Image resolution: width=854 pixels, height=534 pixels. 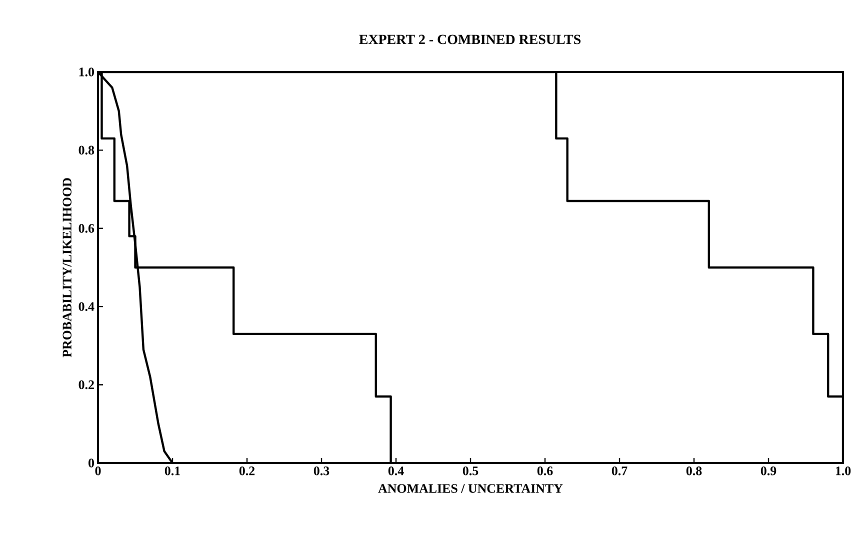 What do you see at coordinates (470, 488) in the screenshot?
I see `x-axis-title: ANOMALIES / UNCERTAINTY` at bounding box center [470, 488].